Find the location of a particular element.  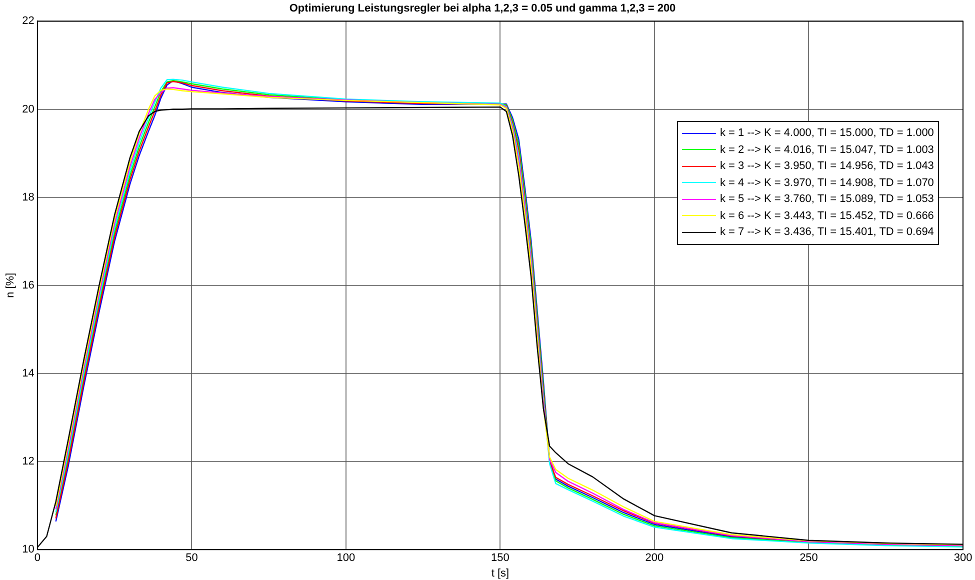

y-tick-label: 10 is located at coordinates (28, 550).